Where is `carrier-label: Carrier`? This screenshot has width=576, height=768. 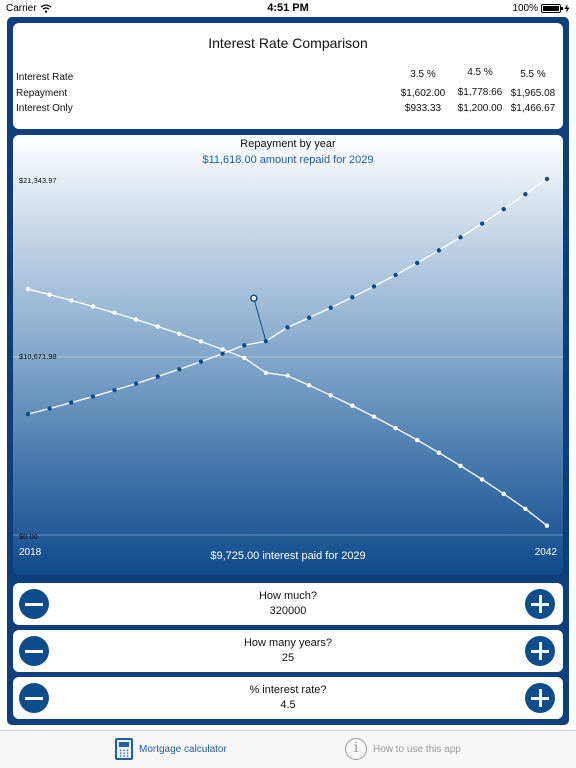
carrier-label: Carrier is located at coordinates (21, 8).